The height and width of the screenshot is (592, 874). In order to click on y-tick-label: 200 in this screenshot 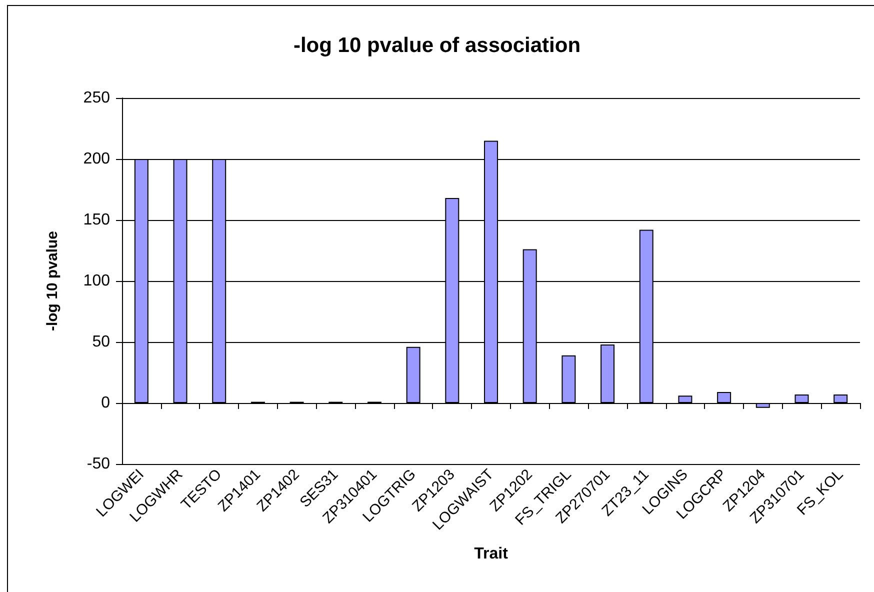, I will do `click(96, 159)`.